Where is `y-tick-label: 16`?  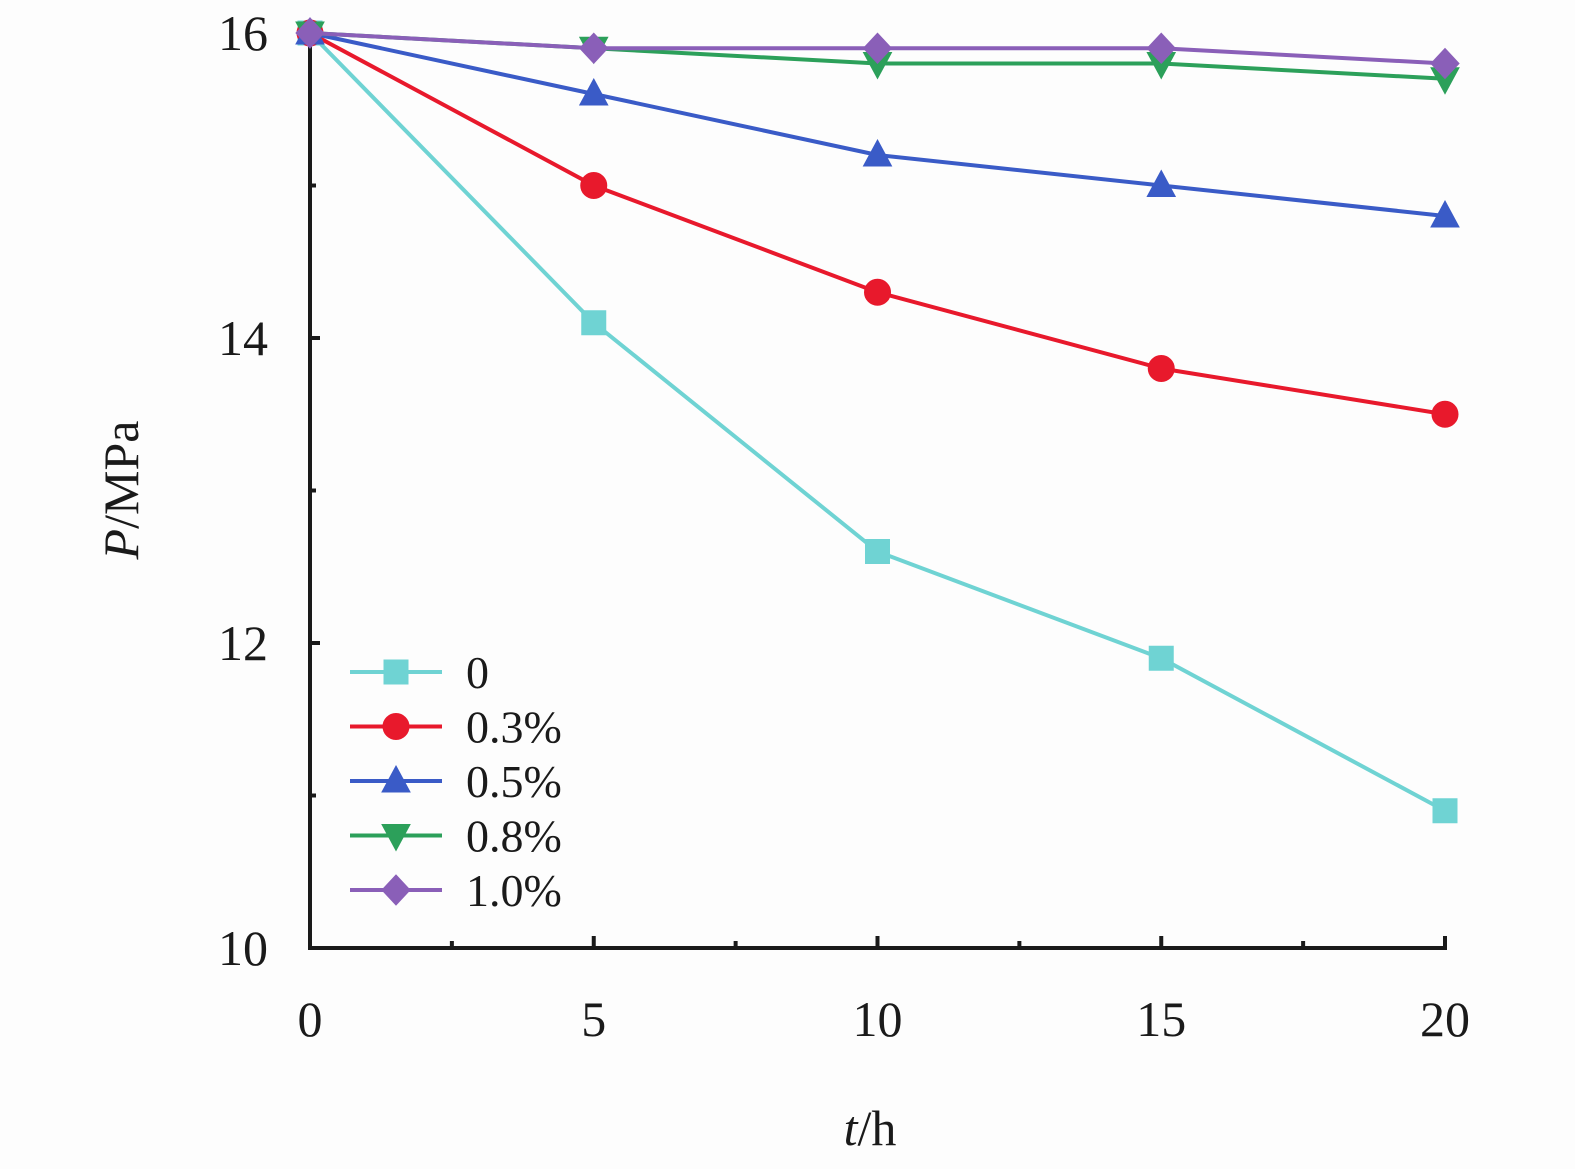 y-tick-label: 16 is located at coordinates (243, 33).